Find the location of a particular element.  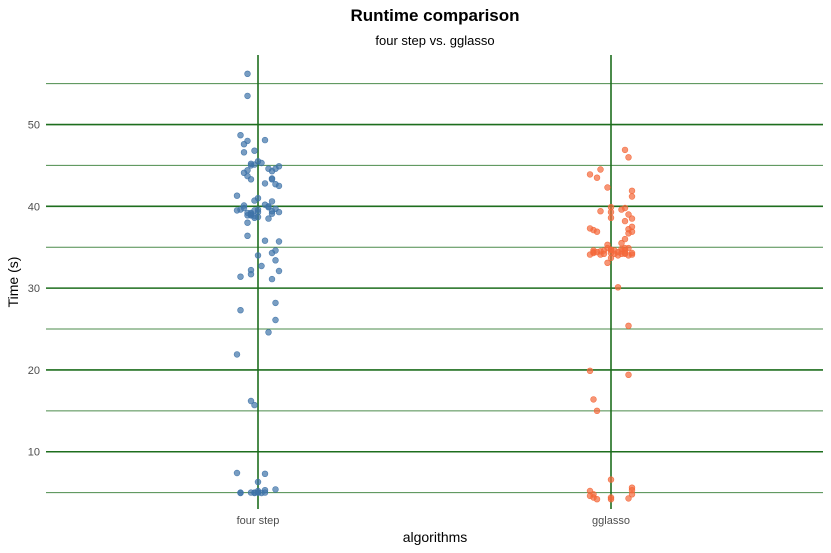

x-axis-label: algorithms is located at coordinates (435, 537).